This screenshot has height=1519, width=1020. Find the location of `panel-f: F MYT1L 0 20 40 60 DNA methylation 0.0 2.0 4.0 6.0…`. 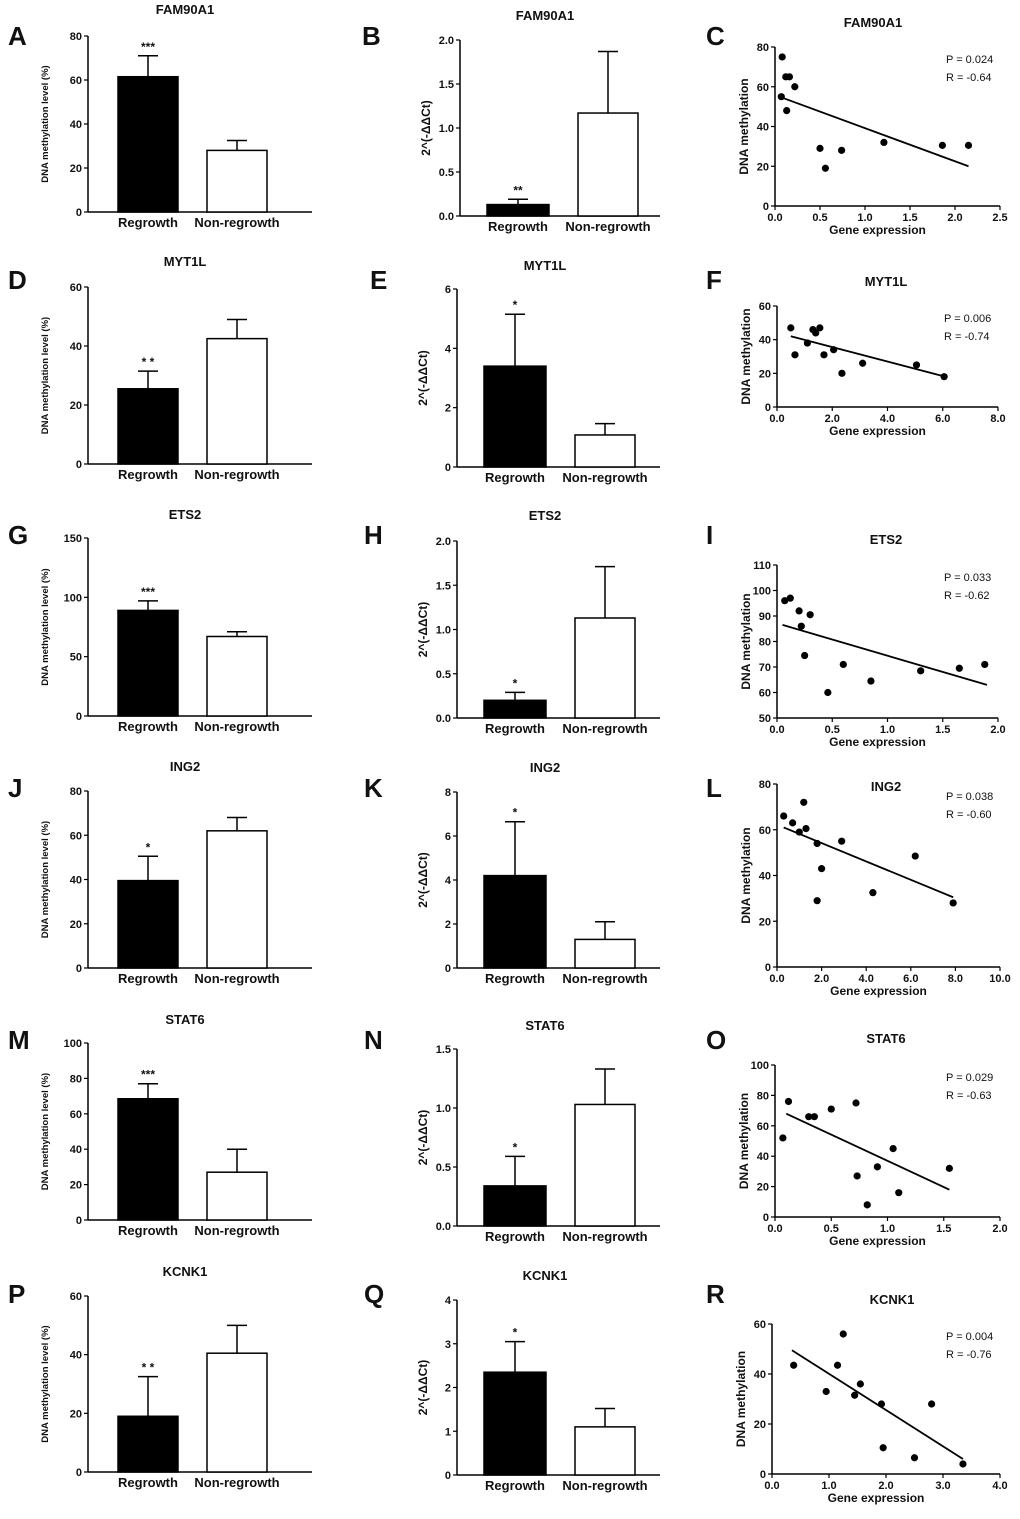

panel-f: F MYT1L 0 20 40 60 DNA methylation 0.0 2.0 4.0 6.0… is located at coordinates (856, 351).